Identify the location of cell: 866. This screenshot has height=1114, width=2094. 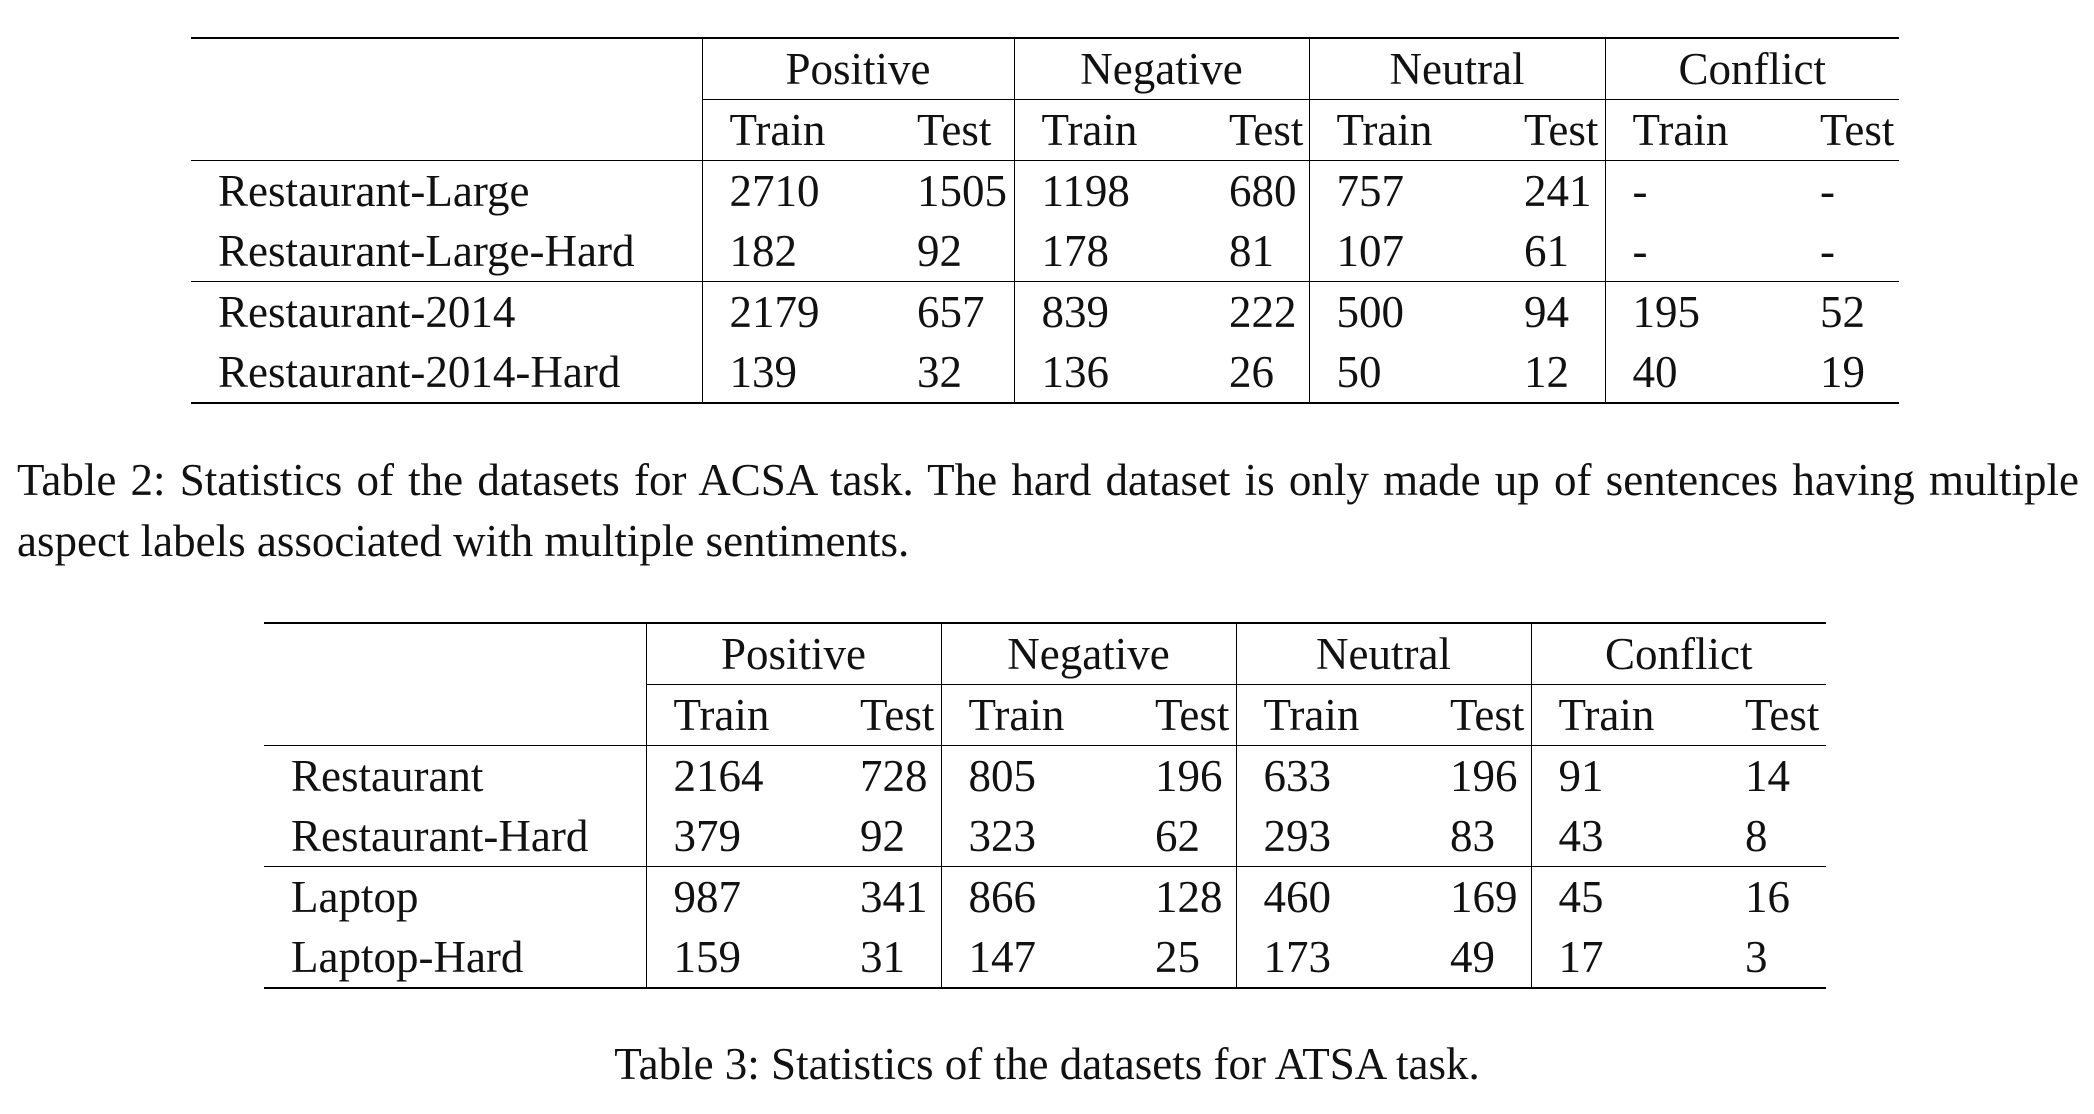
(1034, 896).